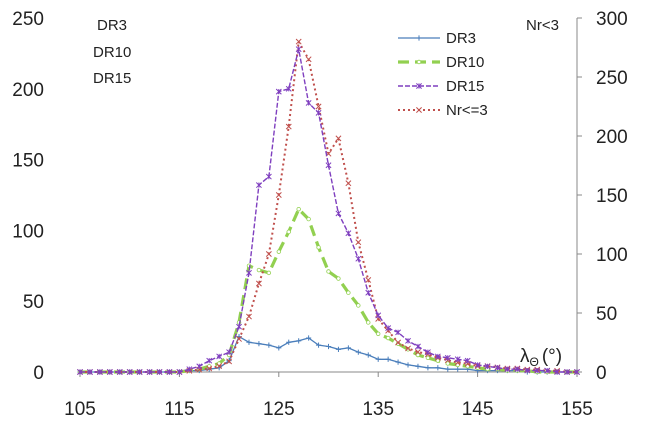 Image resolution: width=656 pixels, height=425 pixels. Describe the element at coordinates (80, 409) in the screenshot. I see `x-tick-label: 105` at that location.